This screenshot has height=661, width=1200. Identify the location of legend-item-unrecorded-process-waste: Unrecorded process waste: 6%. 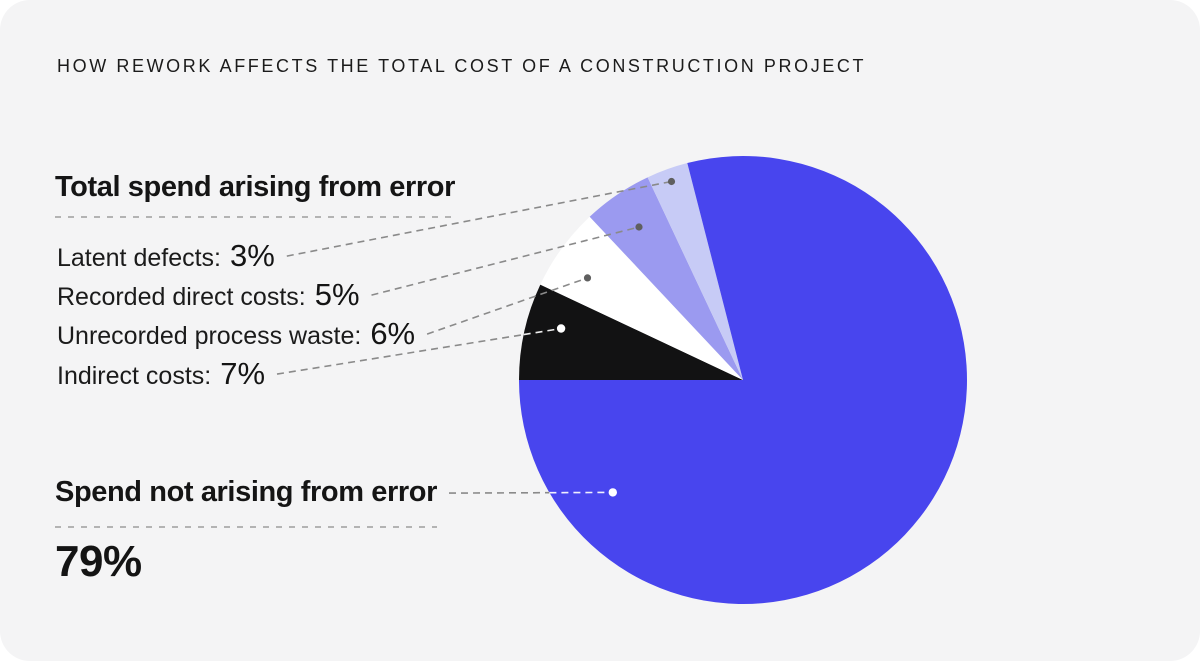
(236, 333).